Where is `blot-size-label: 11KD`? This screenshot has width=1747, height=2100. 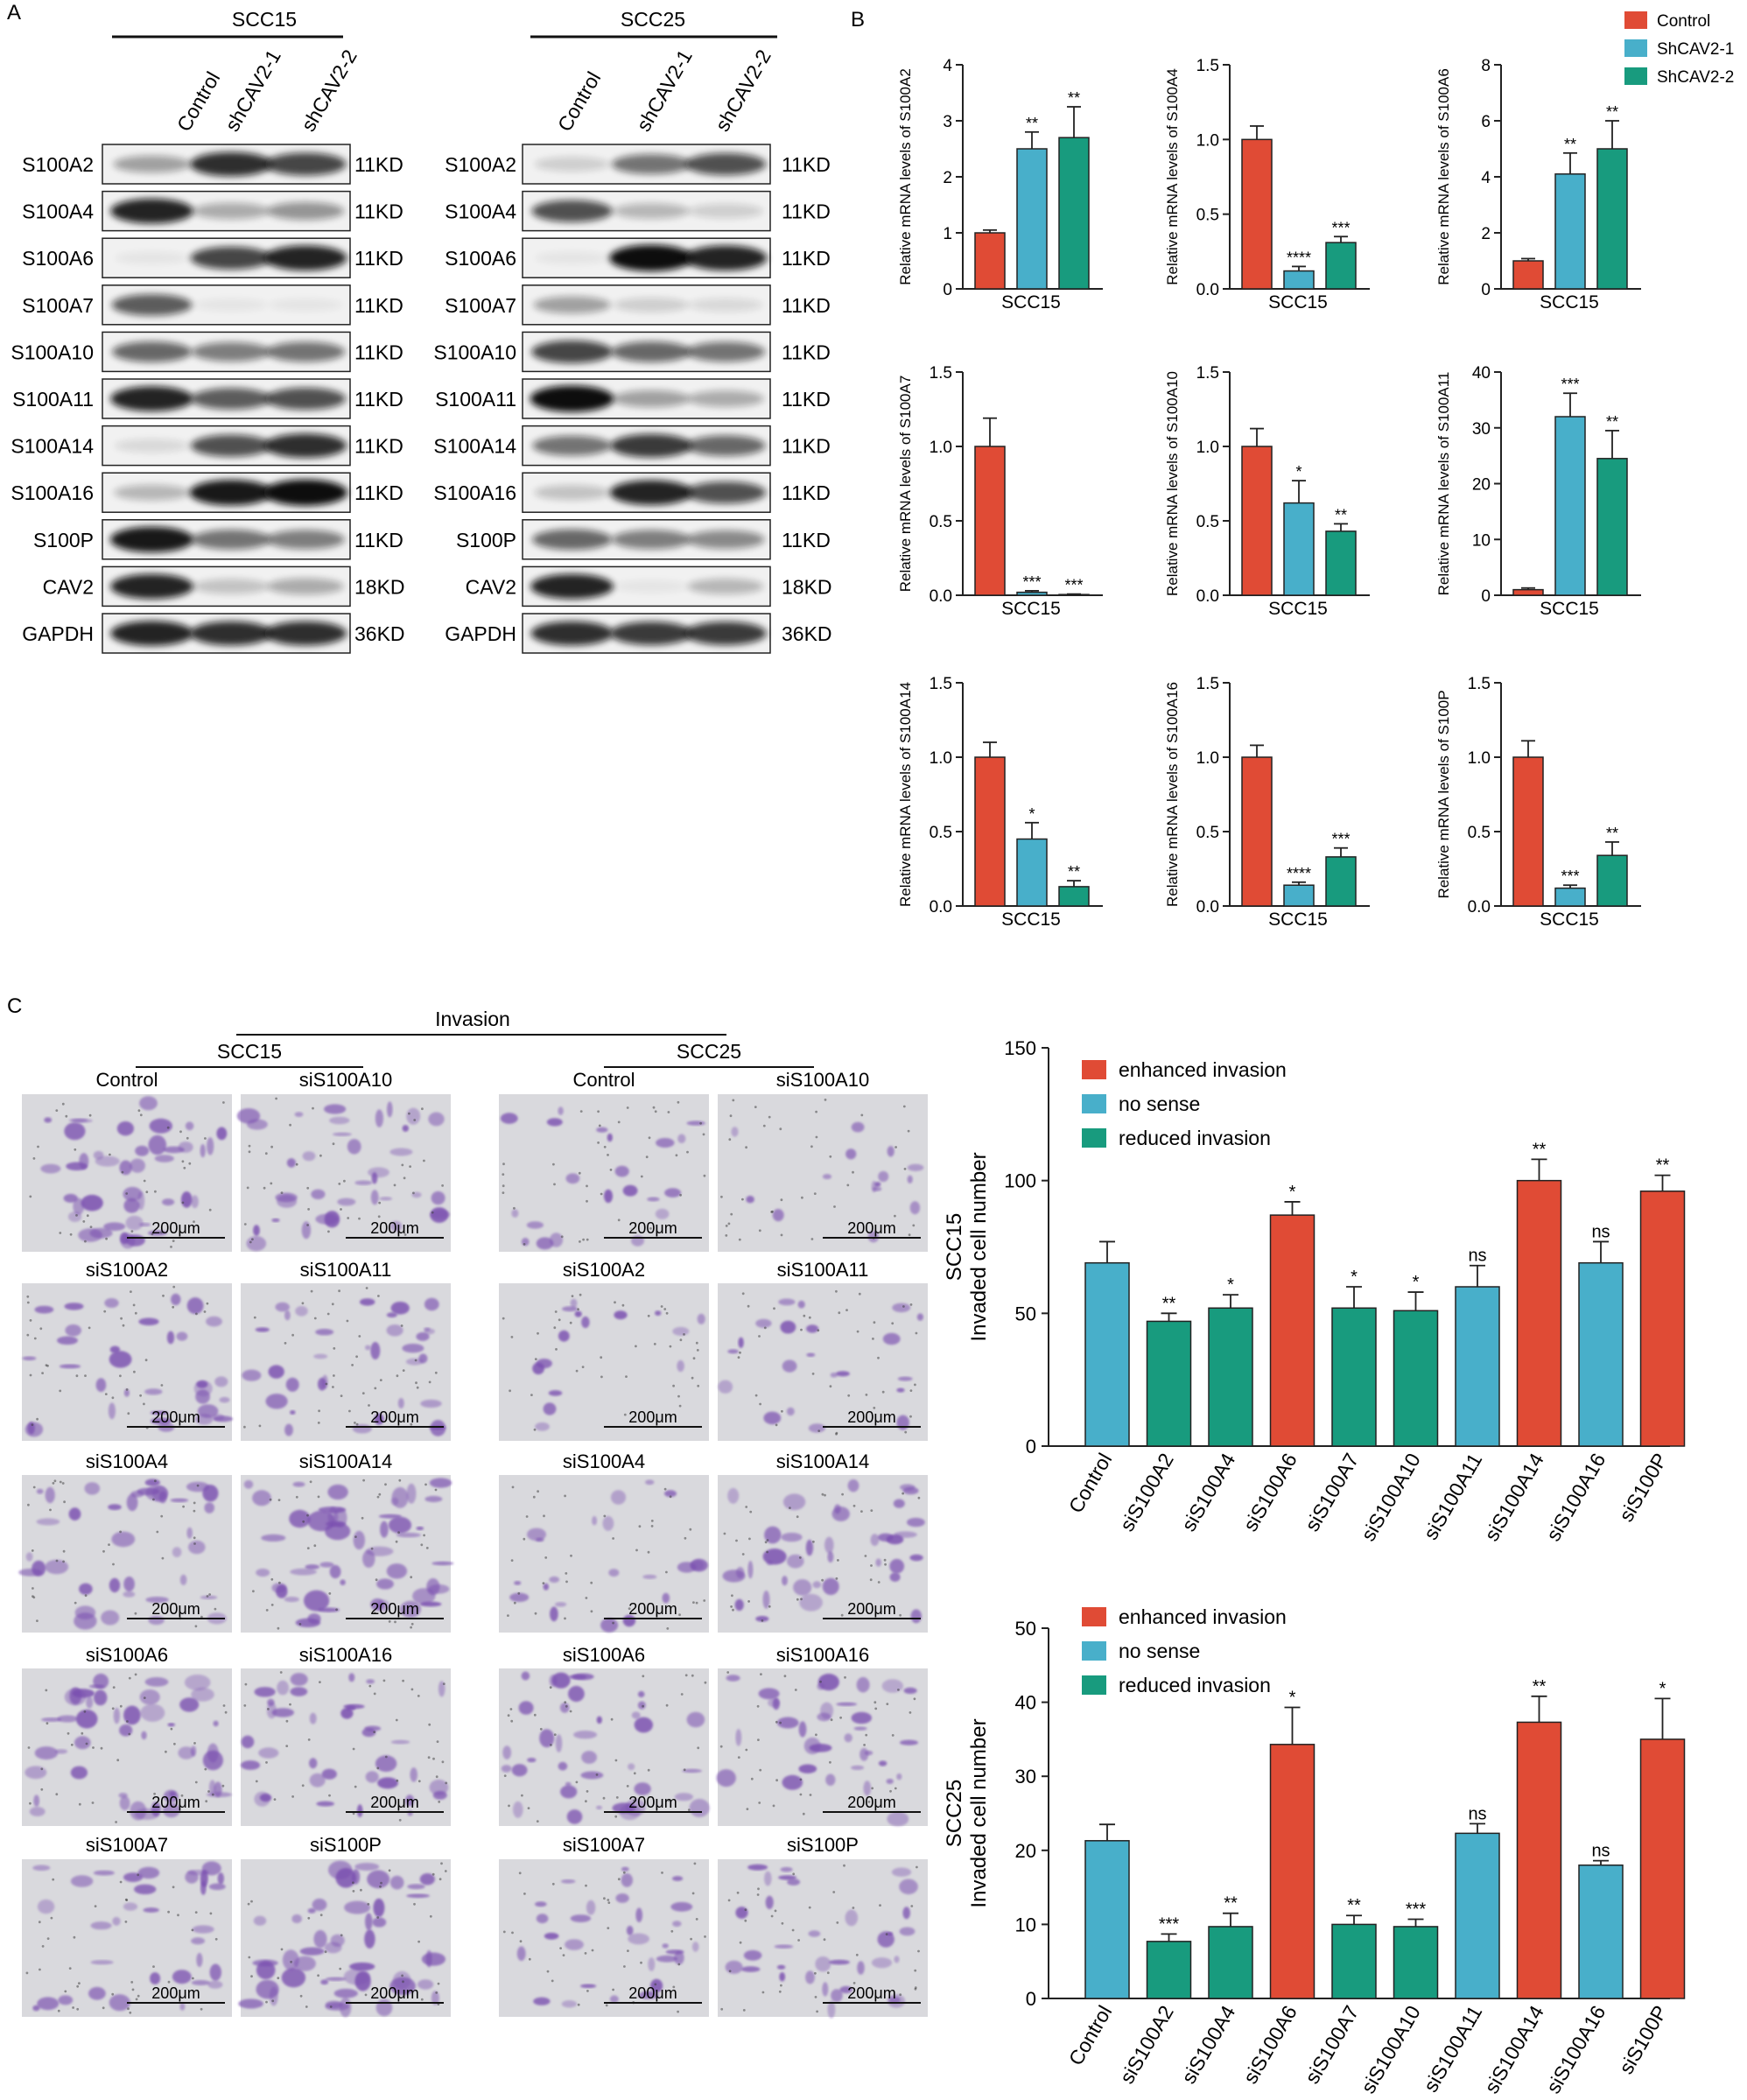
blot-size-label: 11KD is located at coordinates (806, 258).